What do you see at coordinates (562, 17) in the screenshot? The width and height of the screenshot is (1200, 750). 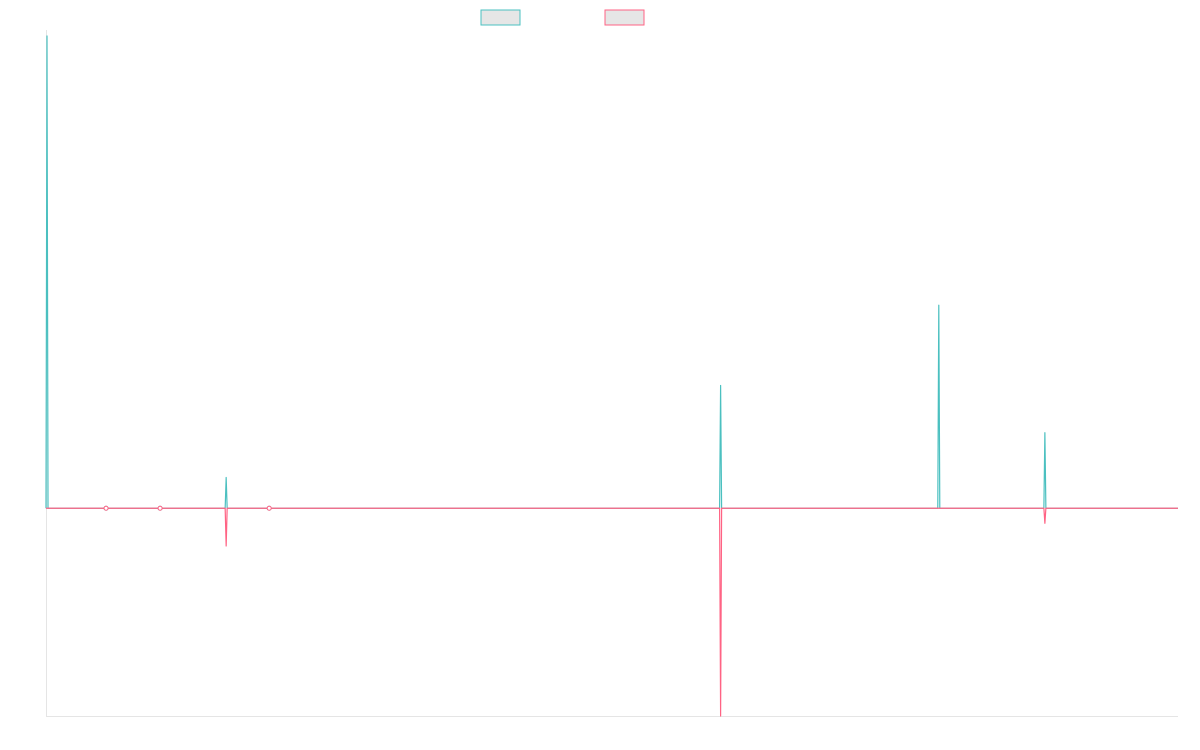 I see `legend` at bounding box center [562, 17].